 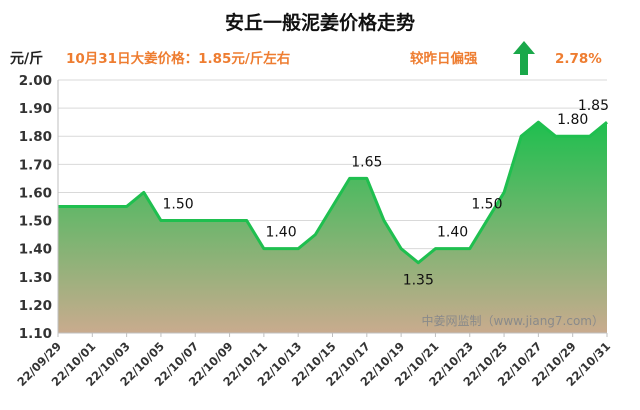 I want to click on chart-title: 安丘一般泥姜价格走势, so click(x=320, y=22).